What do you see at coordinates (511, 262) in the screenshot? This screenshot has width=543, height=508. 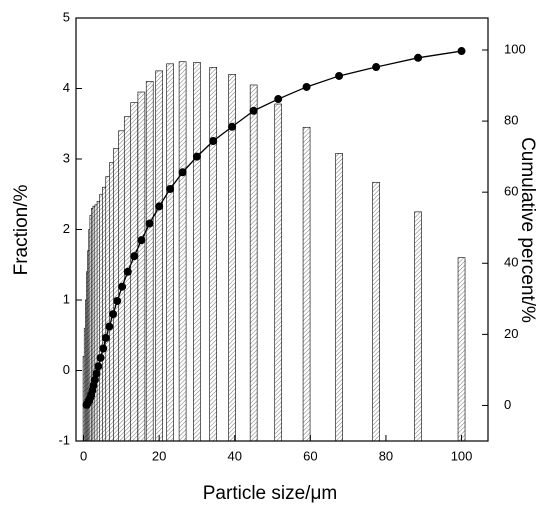 I see `y2-tick-label: 40` at bounding box center [511, 262].